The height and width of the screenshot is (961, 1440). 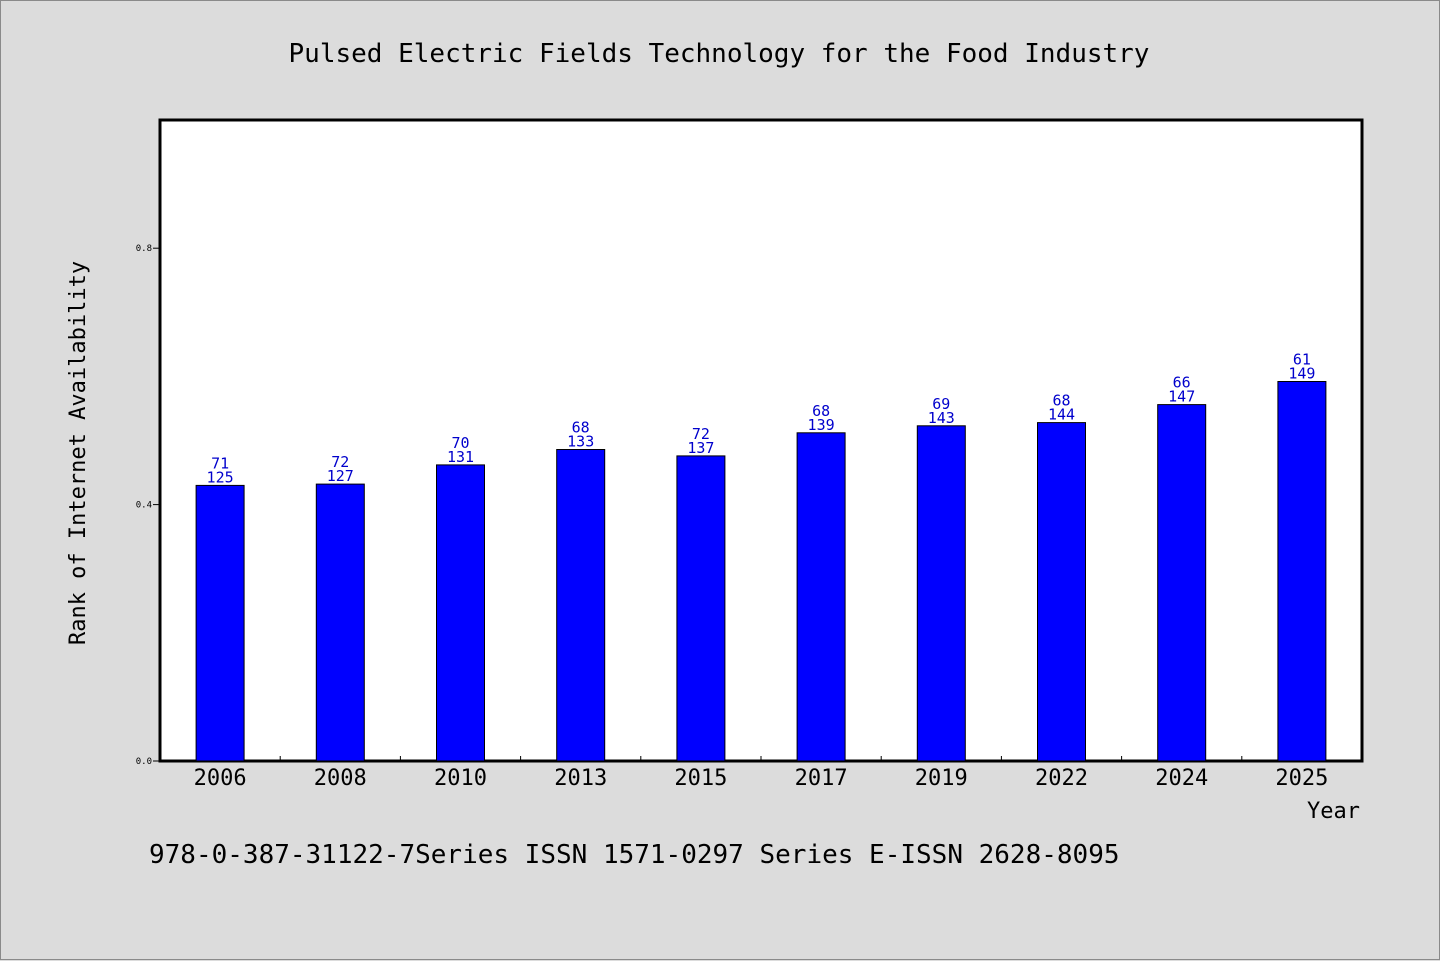 I want to click on x-tick-label: 2010, so click(x=460, y=778).